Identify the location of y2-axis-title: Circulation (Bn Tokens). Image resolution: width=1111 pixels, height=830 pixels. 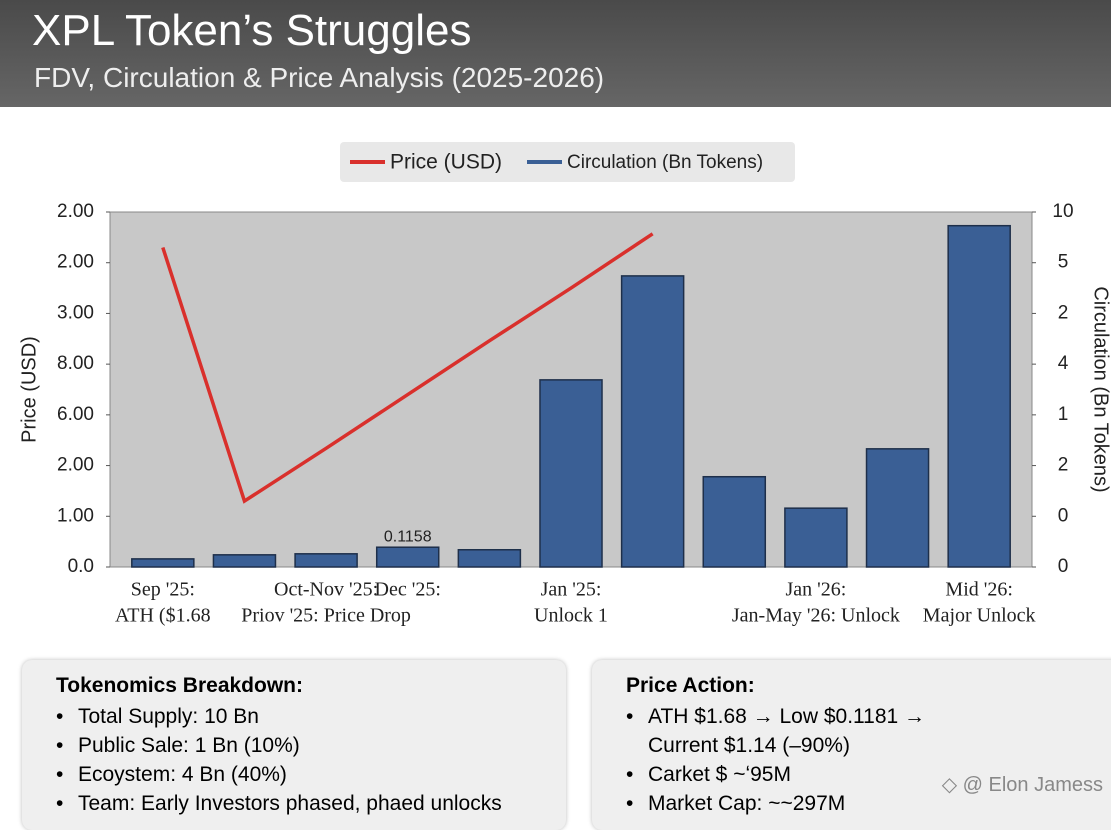
(1100, 389).